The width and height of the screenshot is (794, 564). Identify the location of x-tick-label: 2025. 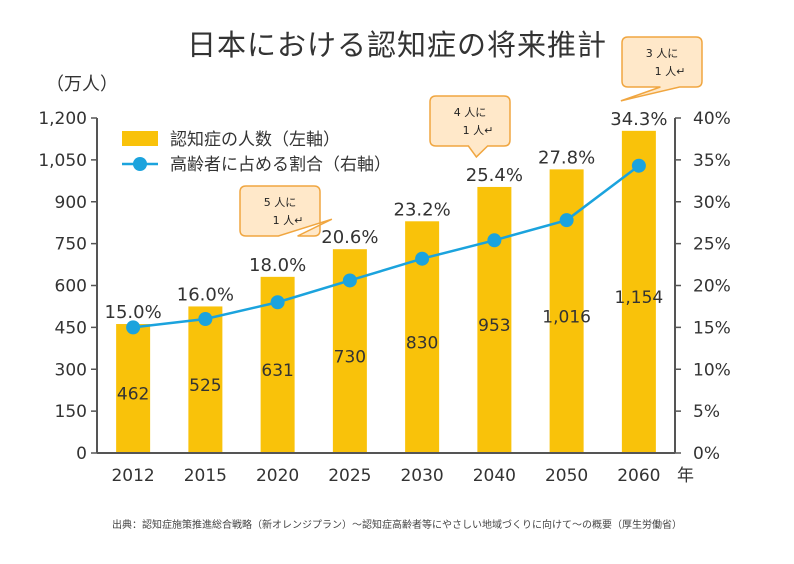
(349, 476).